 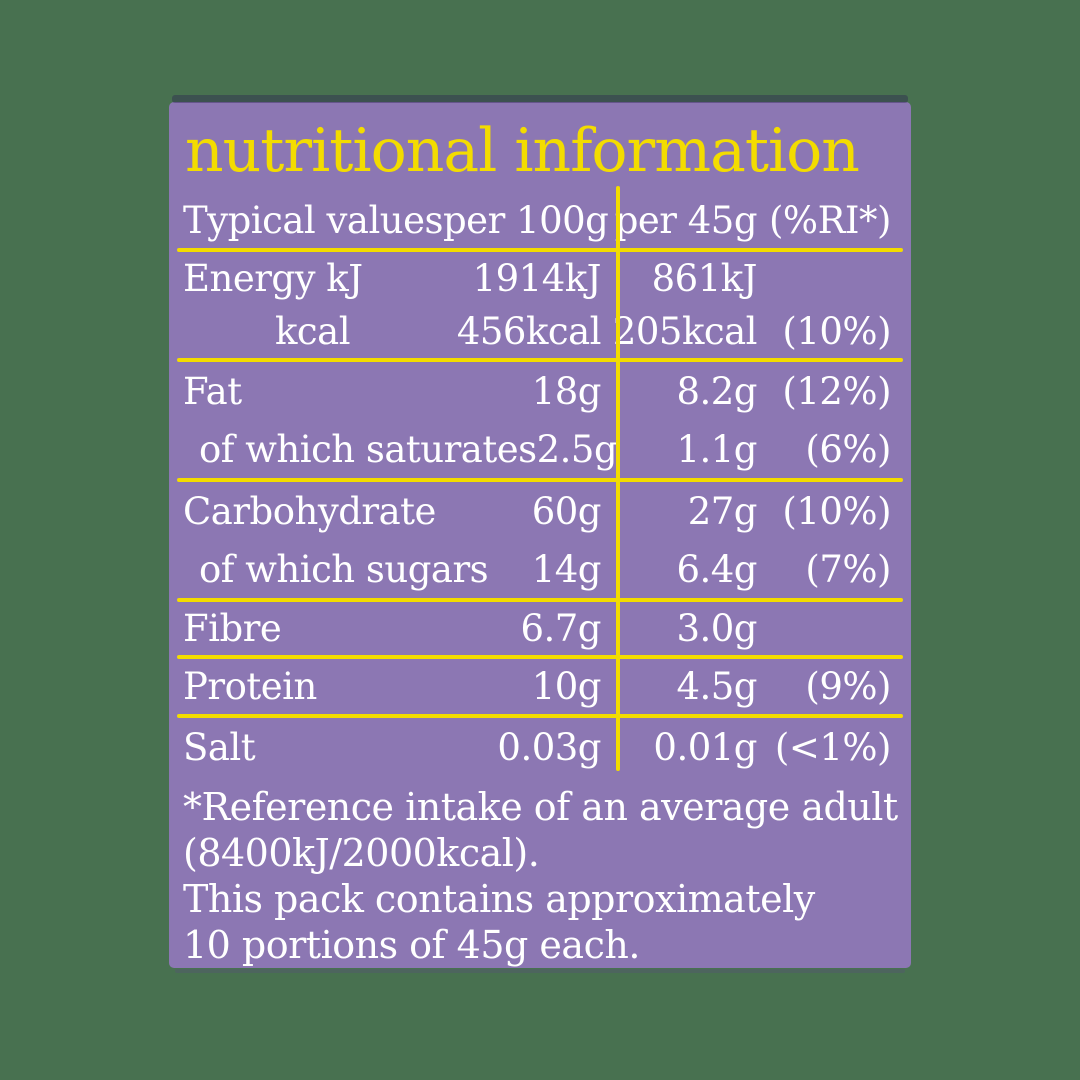 I want to click on cell-label: of which sugars, so click(x=344, y=569).